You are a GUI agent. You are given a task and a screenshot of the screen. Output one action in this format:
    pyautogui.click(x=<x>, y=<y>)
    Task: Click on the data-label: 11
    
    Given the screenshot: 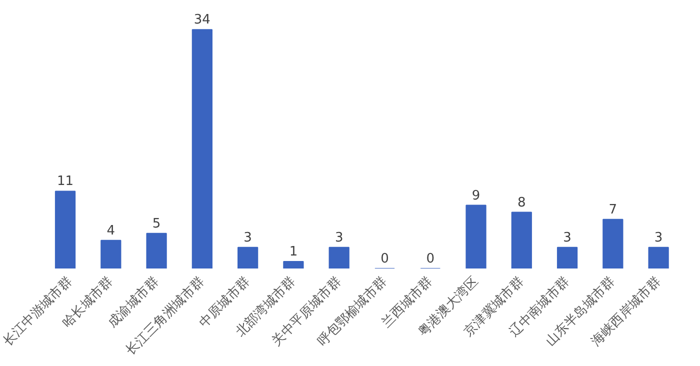 What is the action you would take?
    pyautogui.click(x=65, y=182)
    